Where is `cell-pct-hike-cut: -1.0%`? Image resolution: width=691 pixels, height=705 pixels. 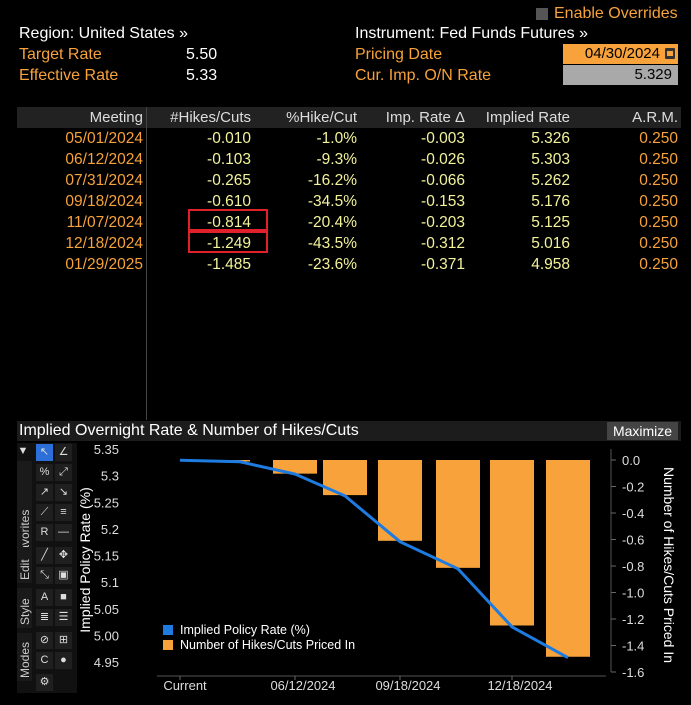
cell-pct-hike-cut: -1.0% is located at coordinates (337, 138).